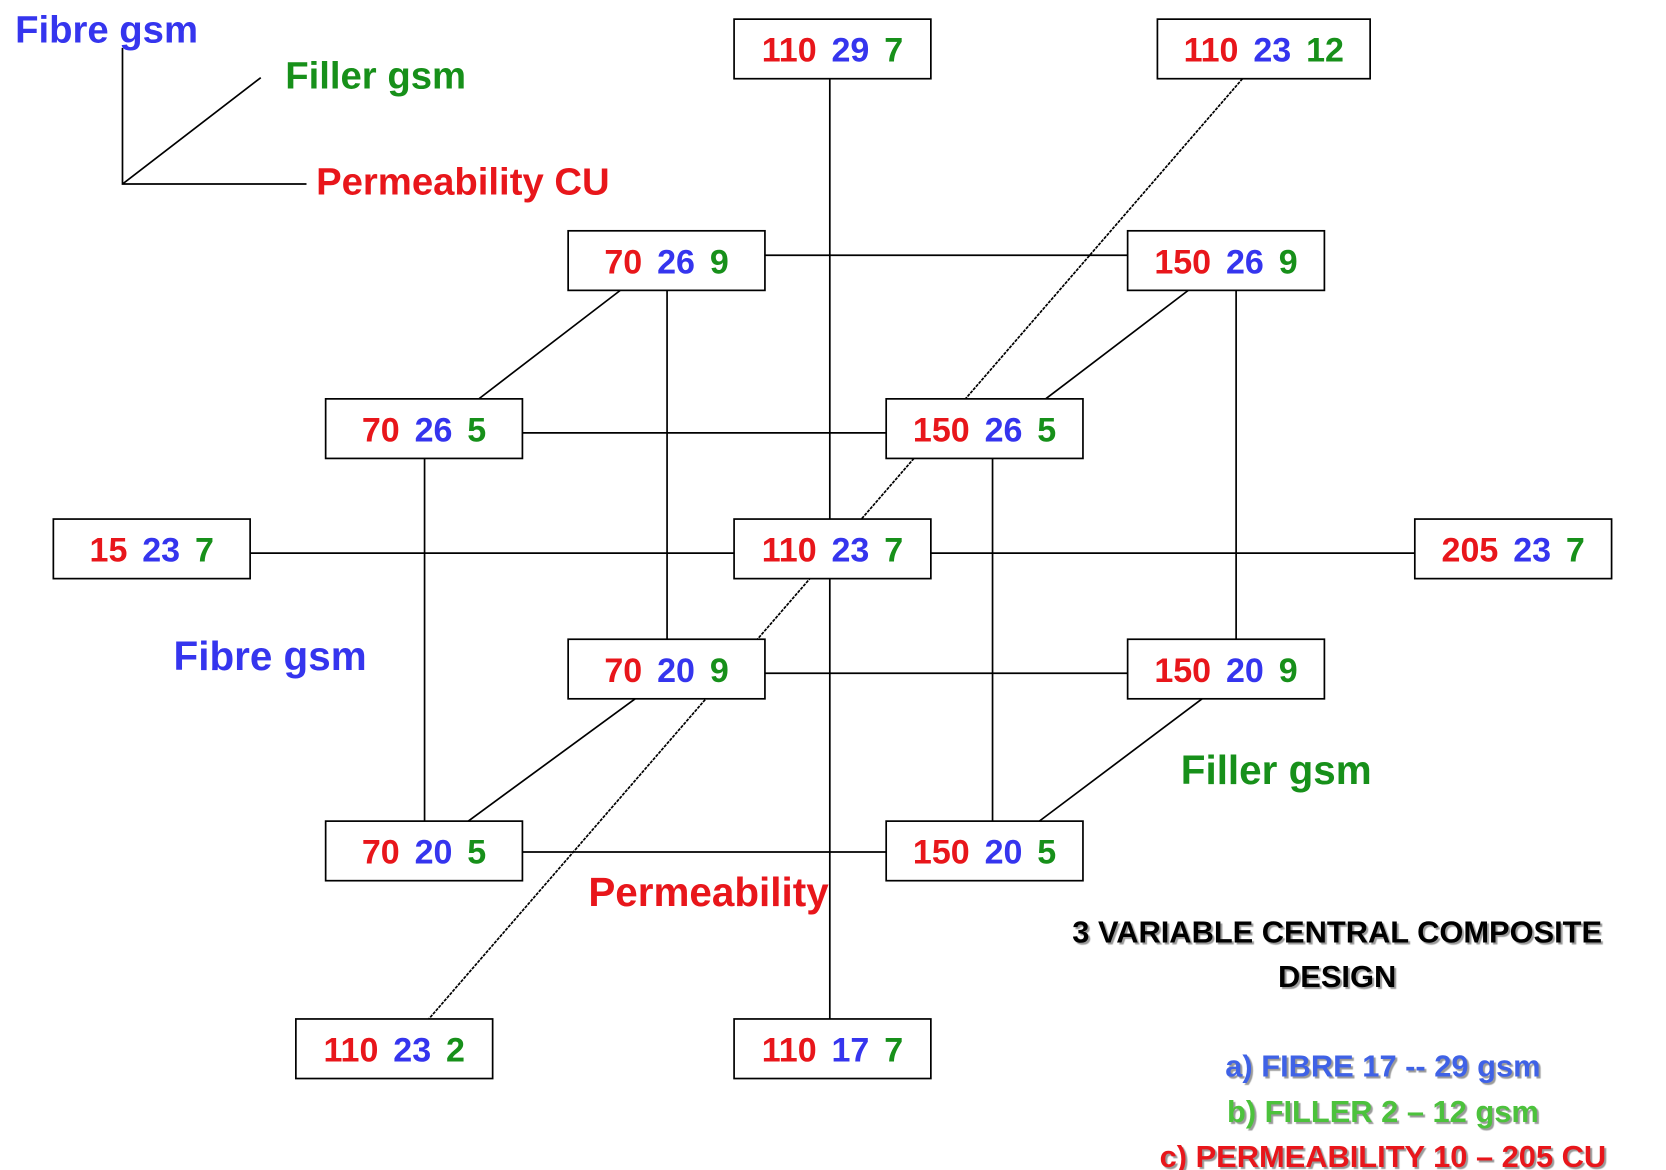 The width and height of the screenshot is (1666, 1170). I want to click on node: 150 20 9, so click(1226, 669).